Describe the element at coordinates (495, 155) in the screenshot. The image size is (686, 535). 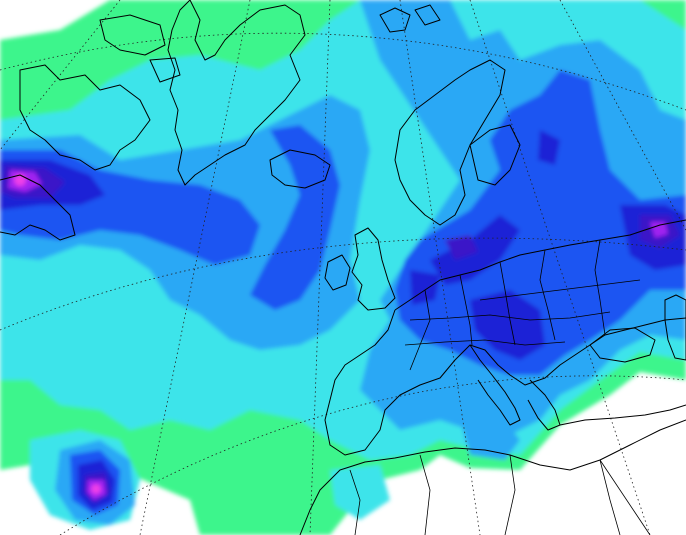
I see `coastline-finland` at that location.